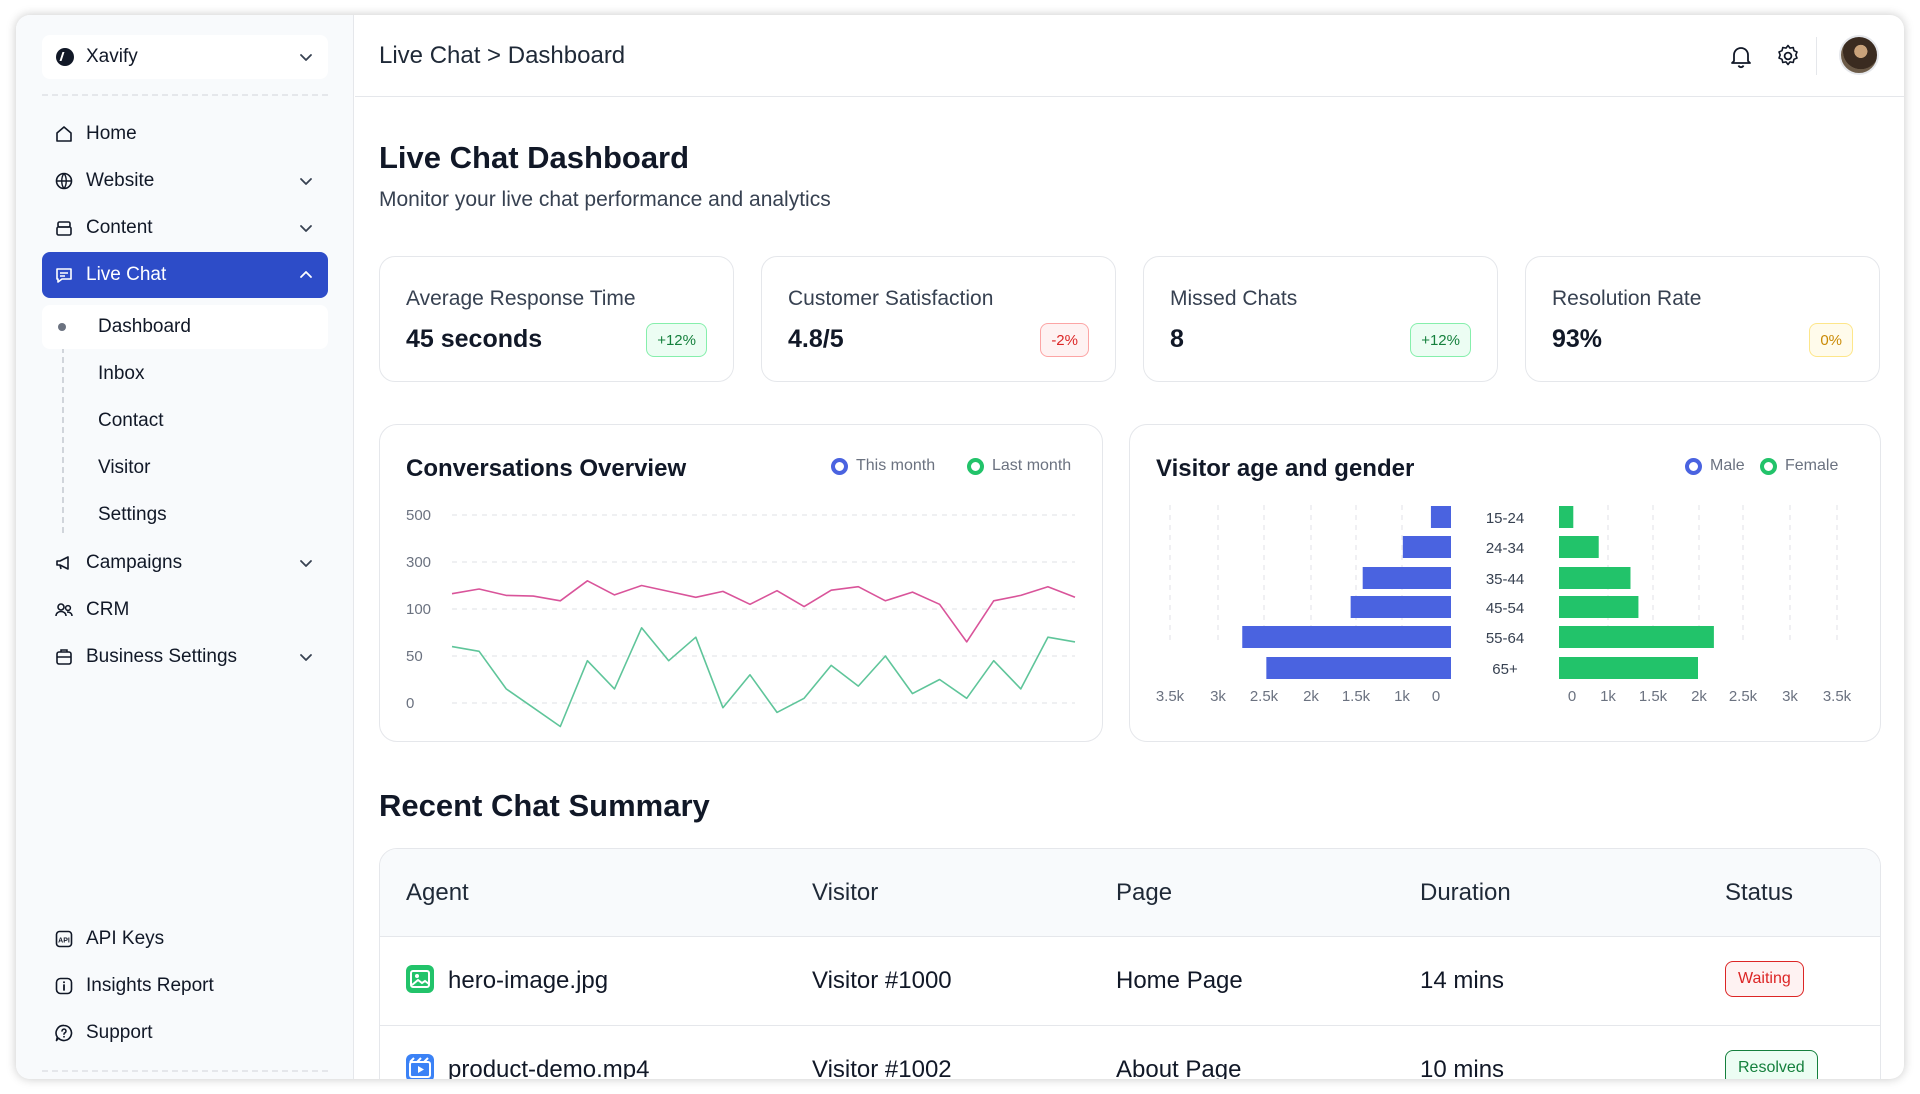  Describe the element at coordinates (763, 611) in the screenshot. I see `series-line-this-month` at that location.